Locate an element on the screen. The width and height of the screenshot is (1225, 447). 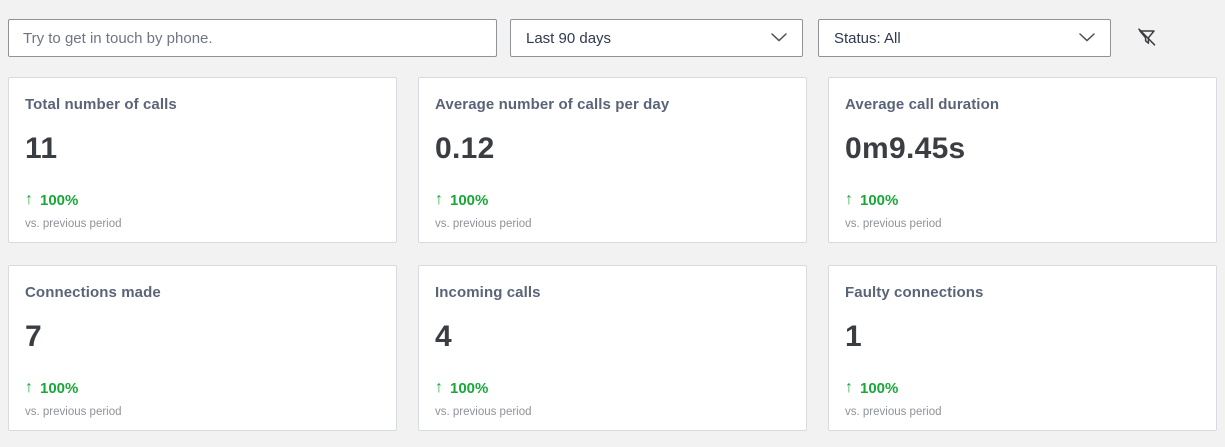
filter-off-icon is located at coordinates (1147, 38).